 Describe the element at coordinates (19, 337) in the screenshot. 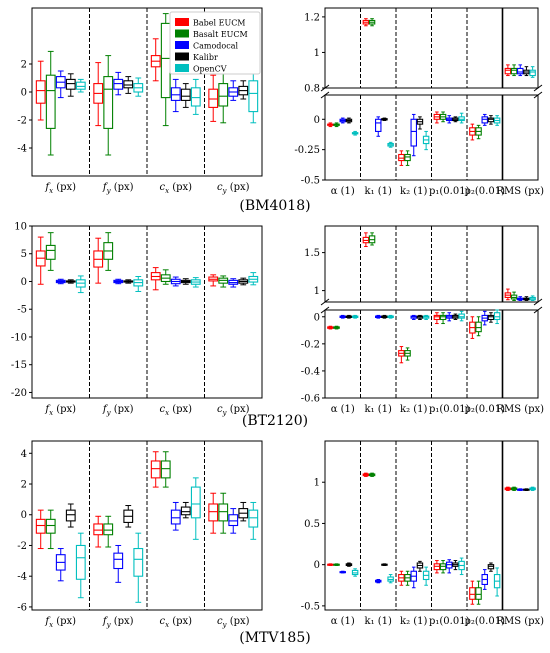

I see `y-tick-label: -10` at that location.